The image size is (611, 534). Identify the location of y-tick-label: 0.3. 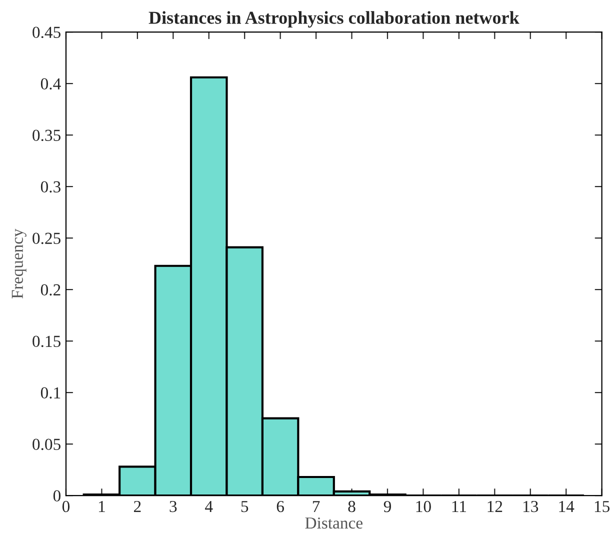
(50, 187).